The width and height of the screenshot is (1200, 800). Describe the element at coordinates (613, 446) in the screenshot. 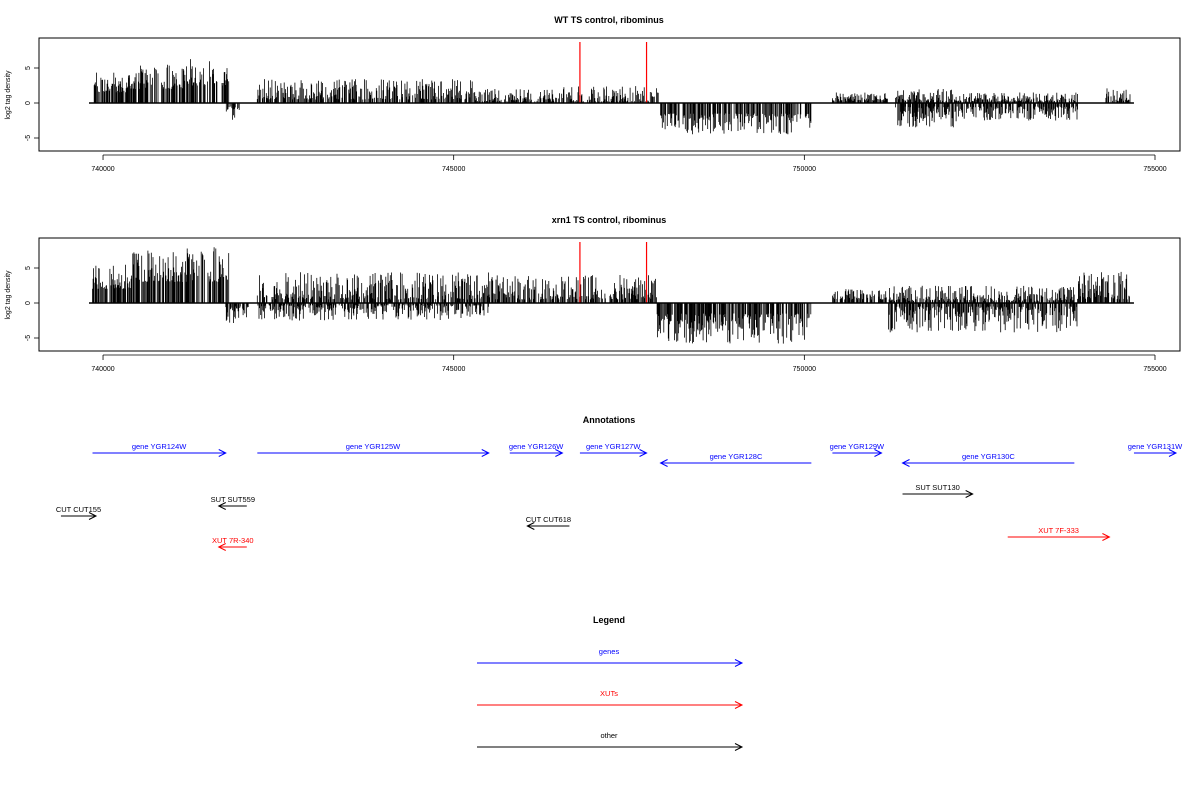

I see `annotation-label: gene YGR127W` at that location.